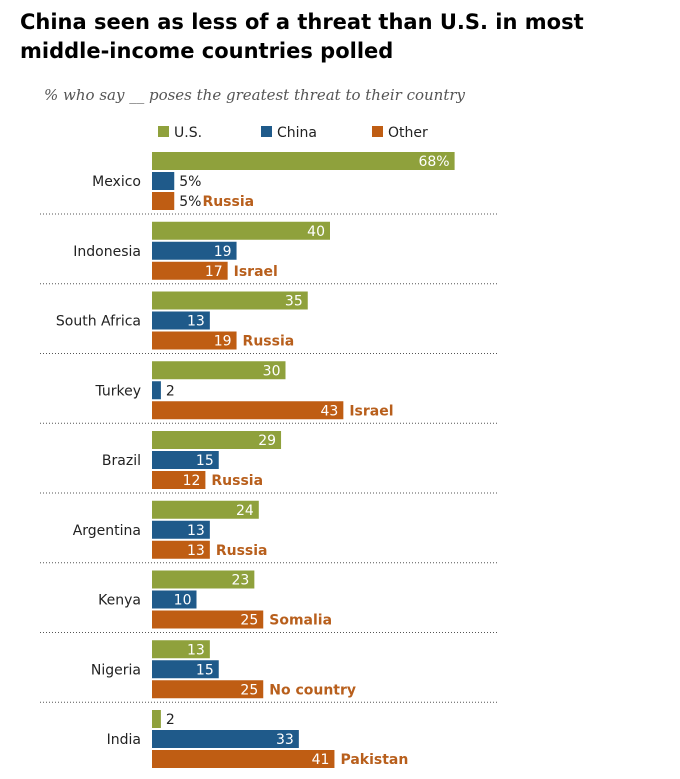 The height and width of the screenshot is (779, 680). Describe the element at coordinates (241, 581) in the screenshot. I see `data-label: 23` at that location.